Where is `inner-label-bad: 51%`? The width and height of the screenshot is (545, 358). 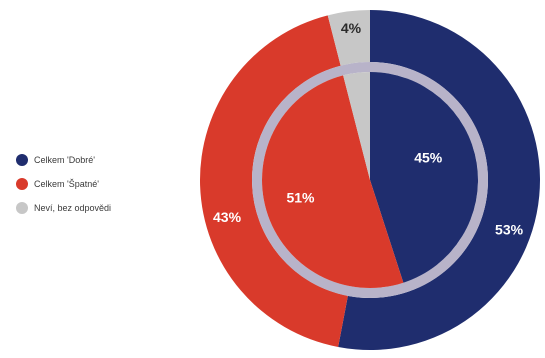
inner-label-bad: 51% is located at coordinates (300, 197).